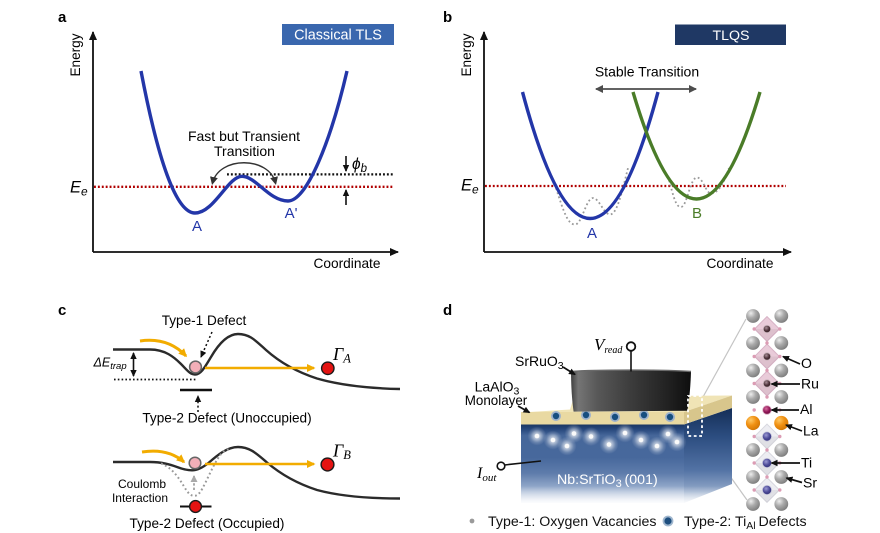 The image size is (880, 533). I want to click on svg-text: Type-2 Defect (Unoccupied), so click(226, 418).